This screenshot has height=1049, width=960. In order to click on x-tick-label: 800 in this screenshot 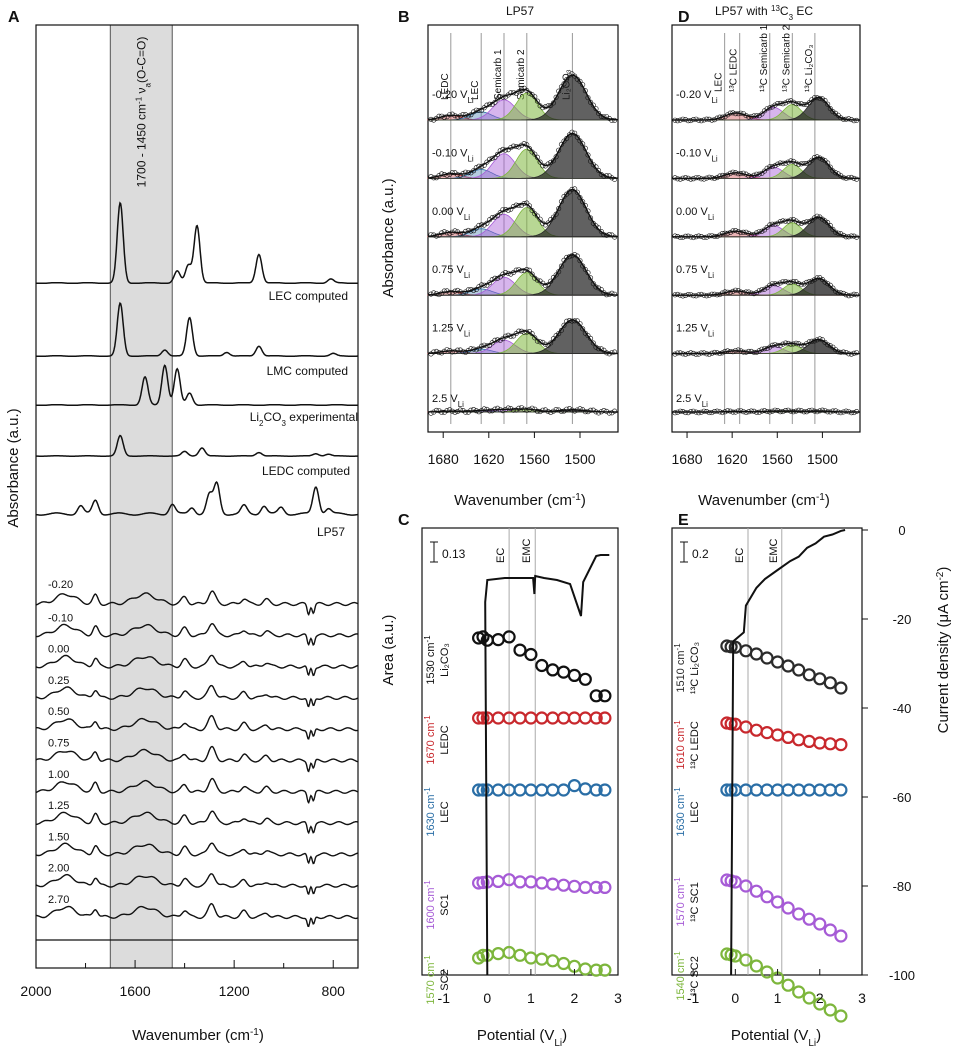, I will do `click(334, 991)`.